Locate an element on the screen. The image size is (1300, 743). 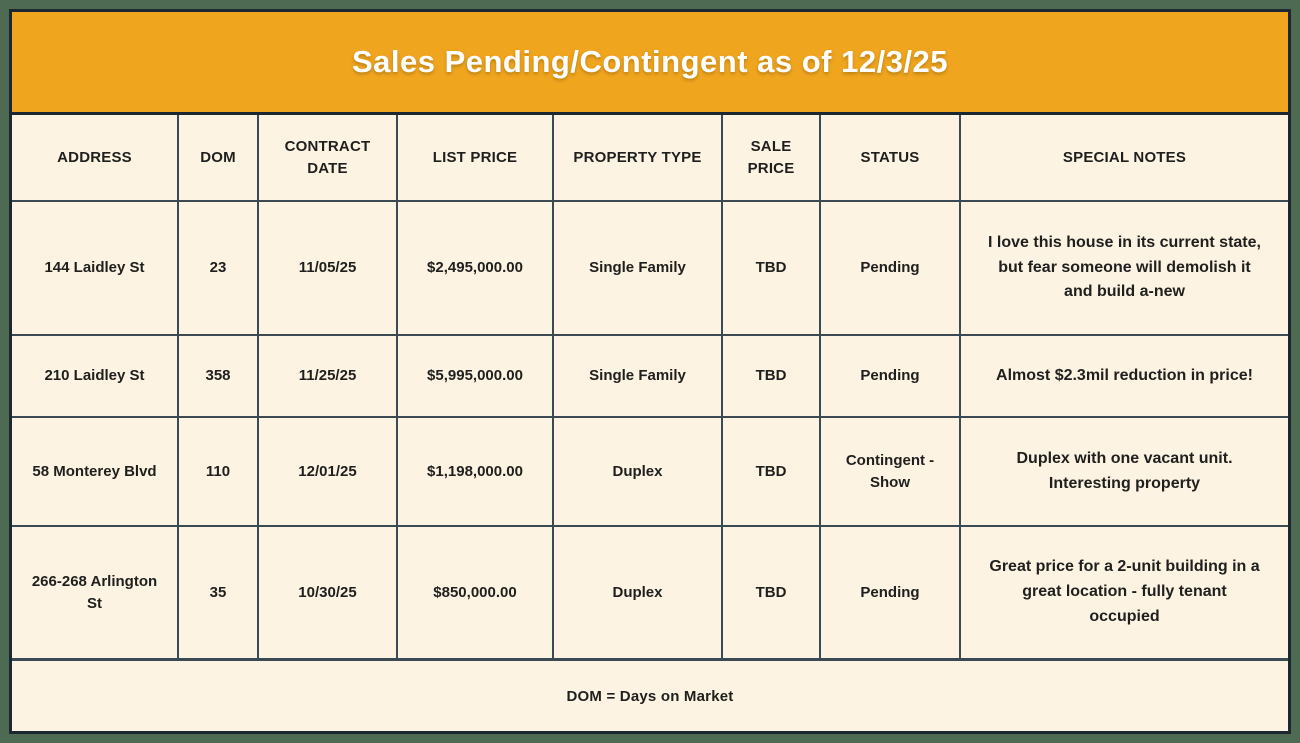
col-header-special-notes: SPECIAL NOTES is located at coordinates (1124, 158).